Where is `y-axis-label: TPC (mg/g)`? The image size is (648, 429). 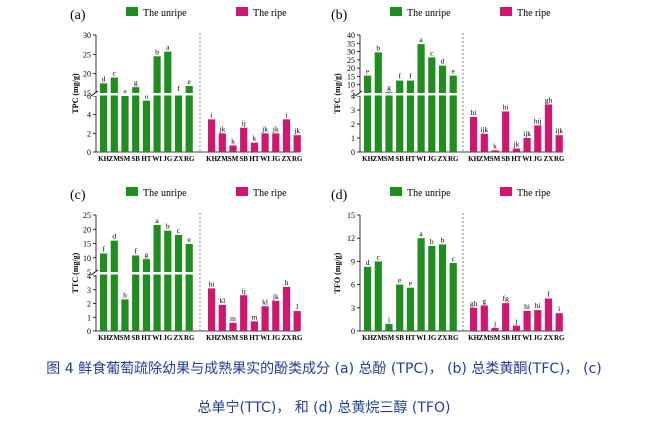 y-axis-label: TPC (mg/g) is located at coordinates (75, 93).